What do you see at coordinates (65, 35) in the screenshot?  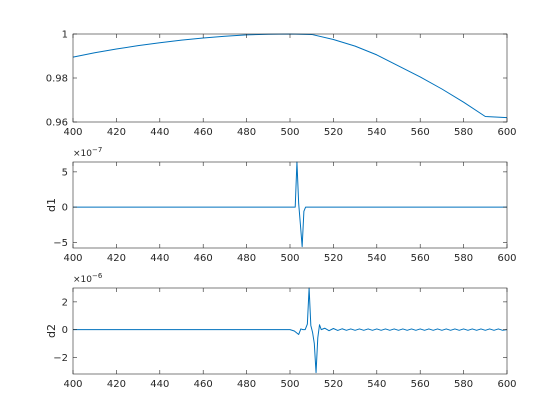 I see `y-tick-label: 1` at bounding box center [65, 35].